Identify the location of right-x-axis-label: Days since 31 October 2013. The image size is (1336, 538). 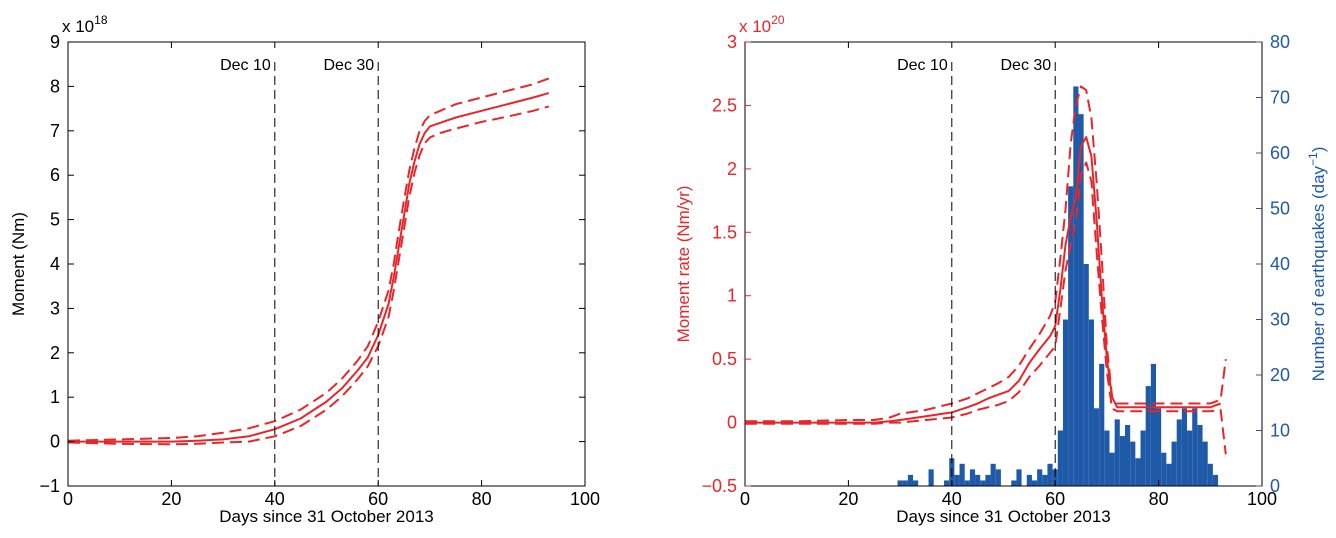
(1003, 516).